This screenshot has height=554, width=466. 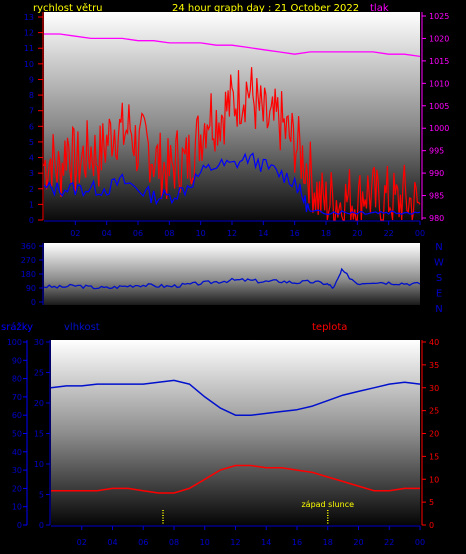 I want to click on direction-tick-label: 270, so click(x=28, y=260).